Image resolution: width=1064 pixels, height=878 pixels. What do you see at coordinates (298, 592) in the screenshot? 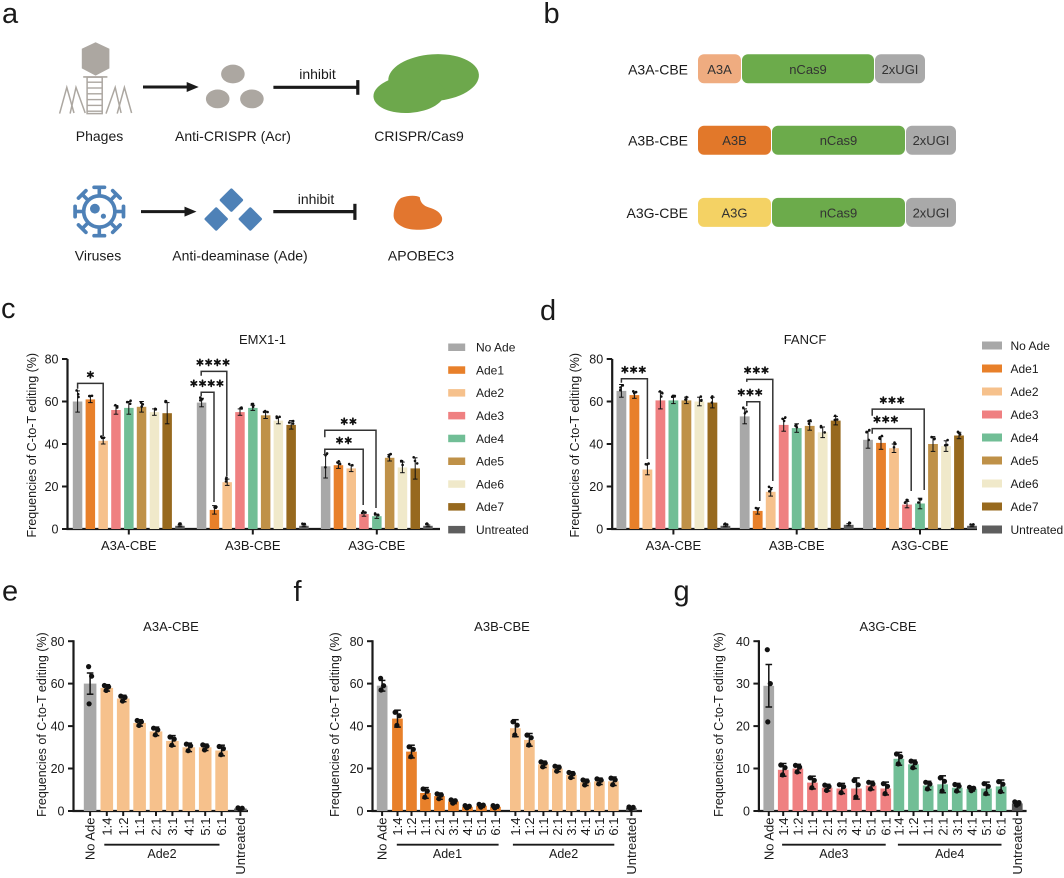
I see `svg-text: f` at bounding box center [298, 592].